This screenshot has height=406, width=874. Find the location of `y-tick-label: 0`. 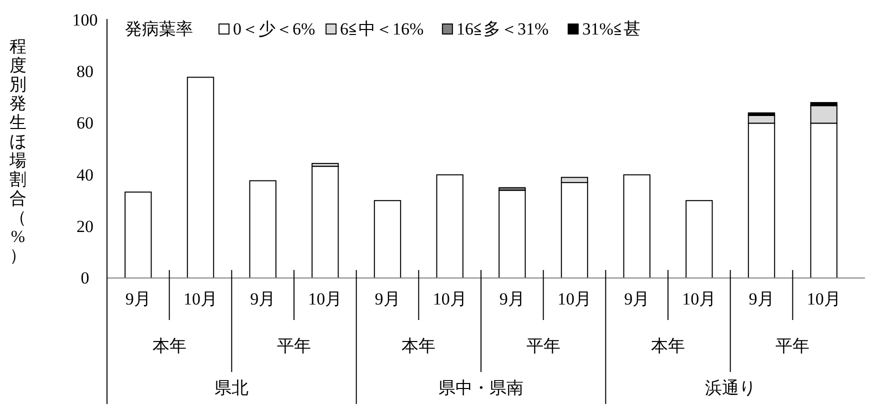

y-tick-label: 0 is located at coordinates (85, 278).